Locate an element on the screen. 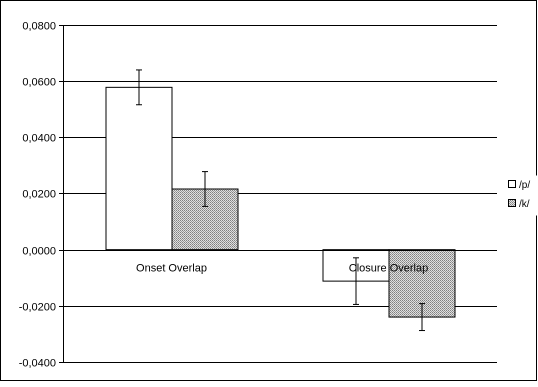 The height and width of the screenshot is (387, 538). y-tick-label: 0,0200 is located at coordinates (39, 195).